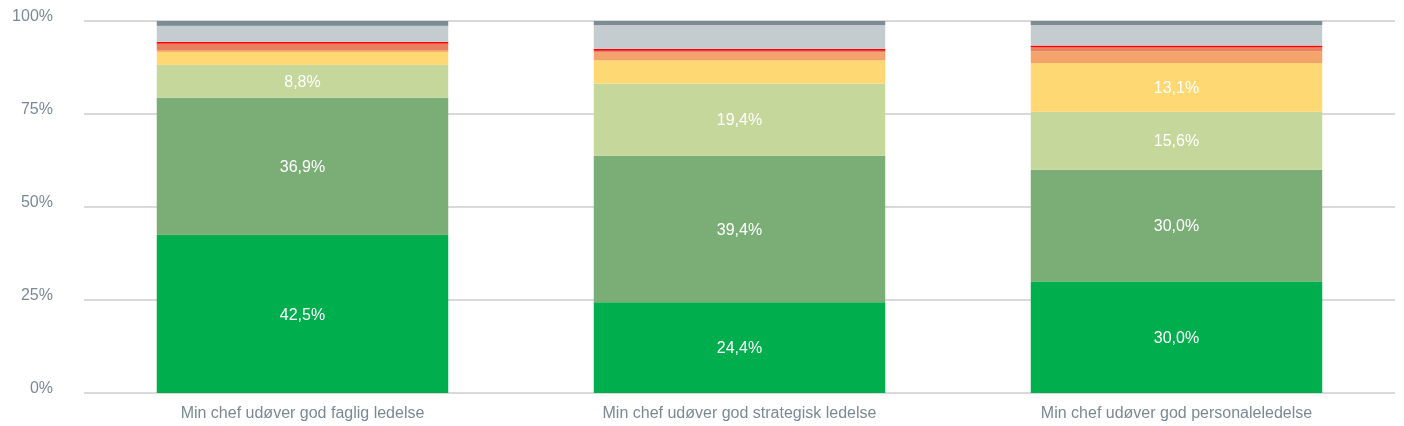 This screenshot has width=1404, height=426. I want to click on x-tick-label: Min chef udøver god faglig ledelse, so click(302, 412).